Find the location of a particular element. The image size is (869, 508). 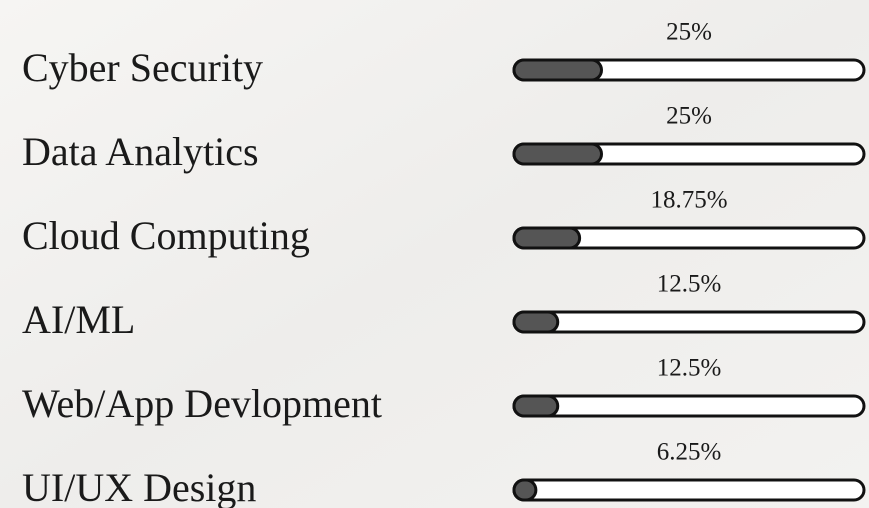

category-label: UI/UX Design is located at coordinates (139, 486).